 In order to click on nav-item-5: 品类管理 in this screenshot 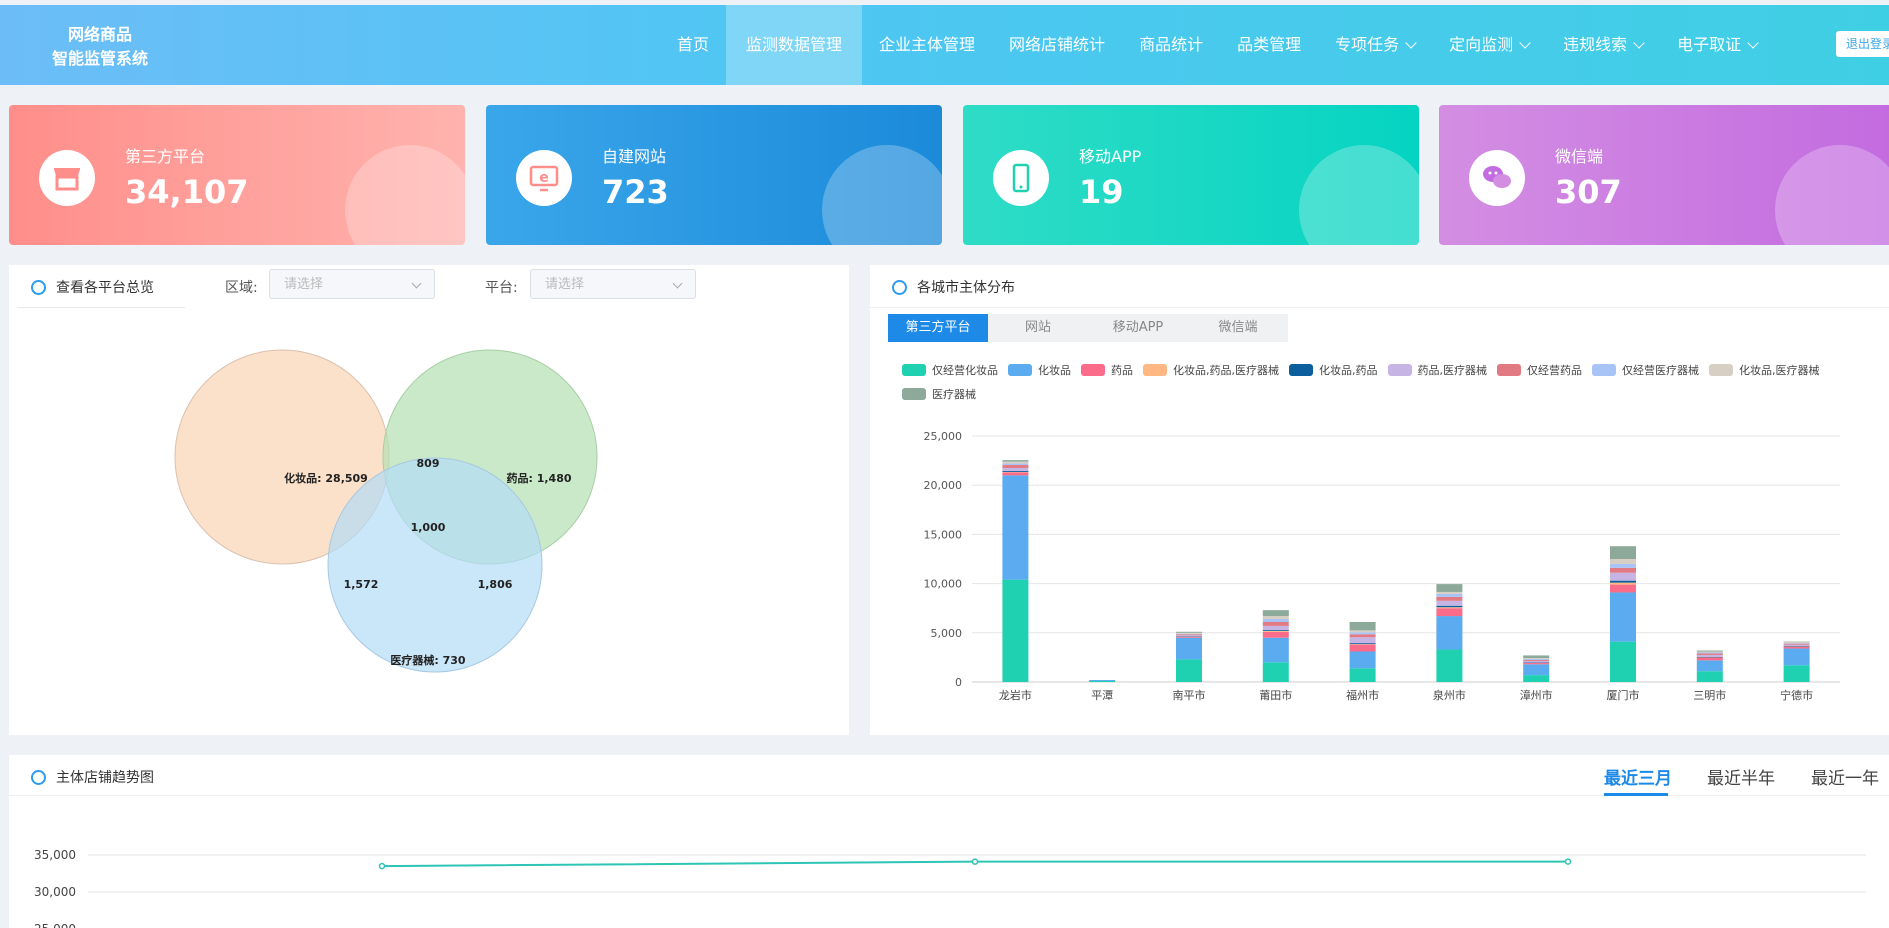, I will do `click(1269, 44)`.